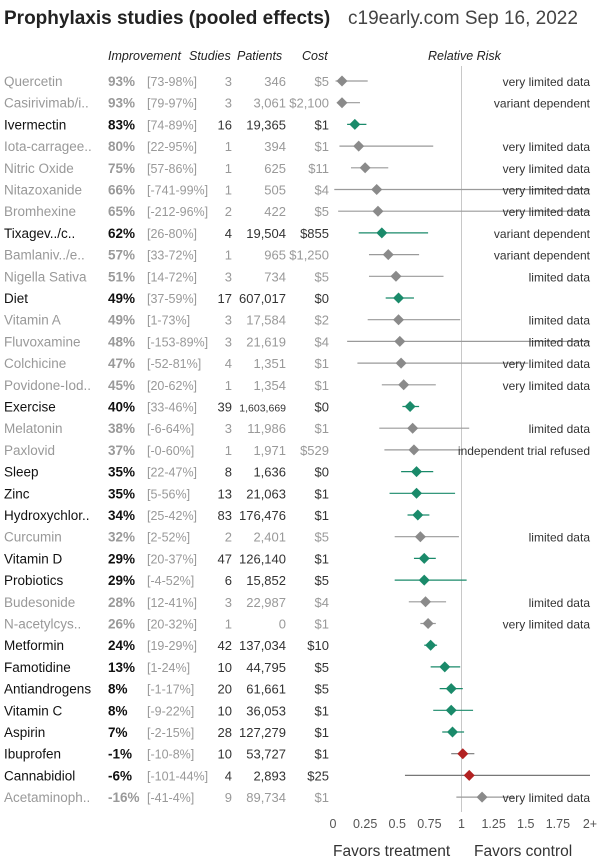 The width and height of the screenshot is (599, 863). Describe the element at coordinates (172, 386) in the screenshot. I see `row-ci: [20-62%]` at that location.